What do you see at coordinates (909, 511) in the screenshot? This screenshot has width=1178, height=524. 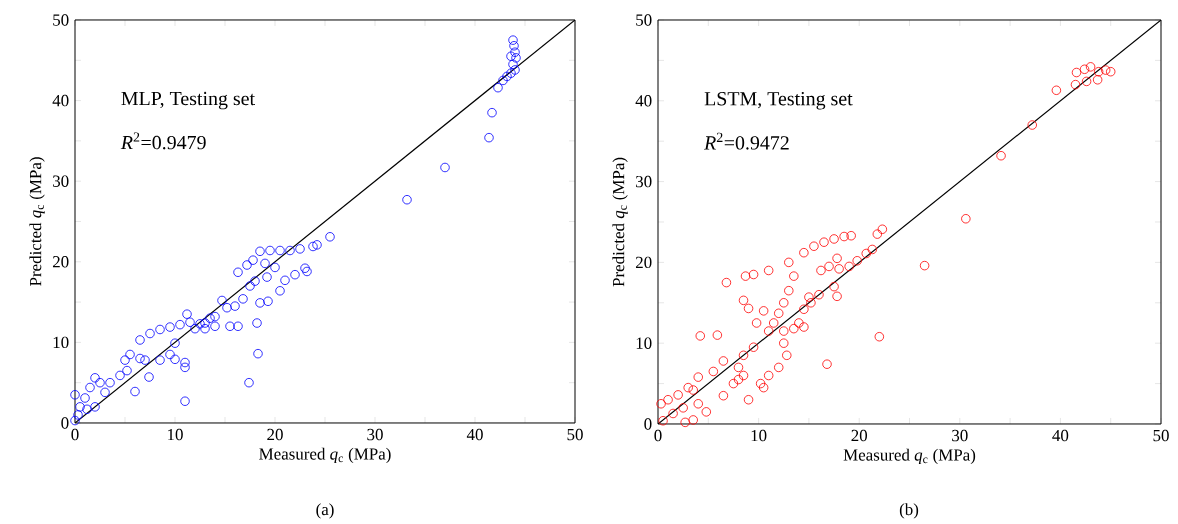 I see `text: (b)` at bounding box center [909, 511].